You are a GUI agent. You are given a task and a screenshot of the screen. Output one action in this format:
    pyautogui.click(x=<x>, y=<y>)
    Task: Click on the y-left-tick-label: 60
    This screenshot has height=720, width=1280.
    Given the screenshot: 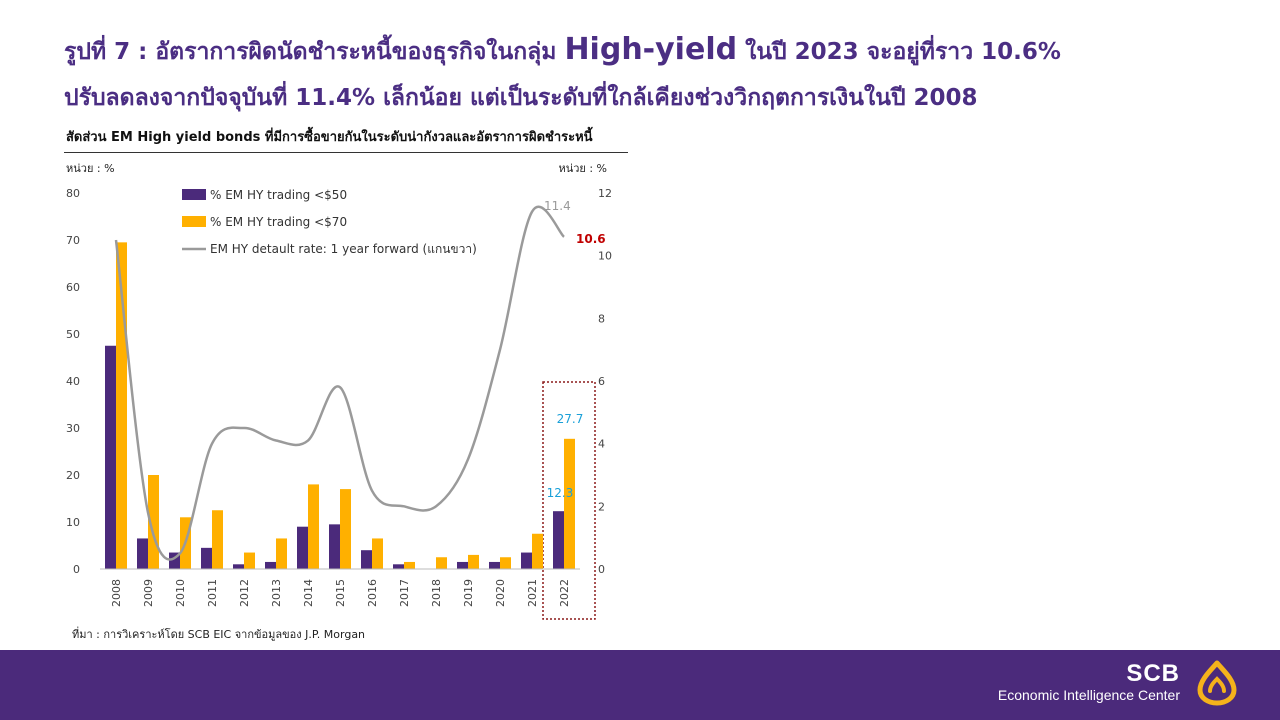 What is the action you would take?
    pyautogui.click(x=73, y=287)
    